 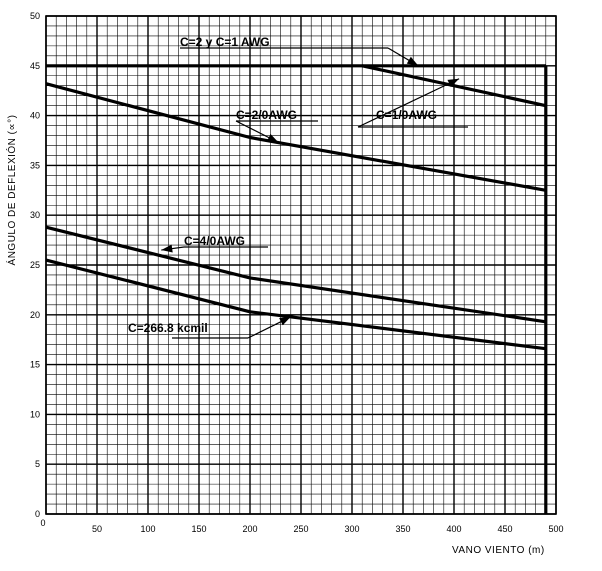 What do you see at coordinates (266, 115) in the screenshot?
I see `annotation-label: C=2/0AWG` at bounding box center [266, 115].